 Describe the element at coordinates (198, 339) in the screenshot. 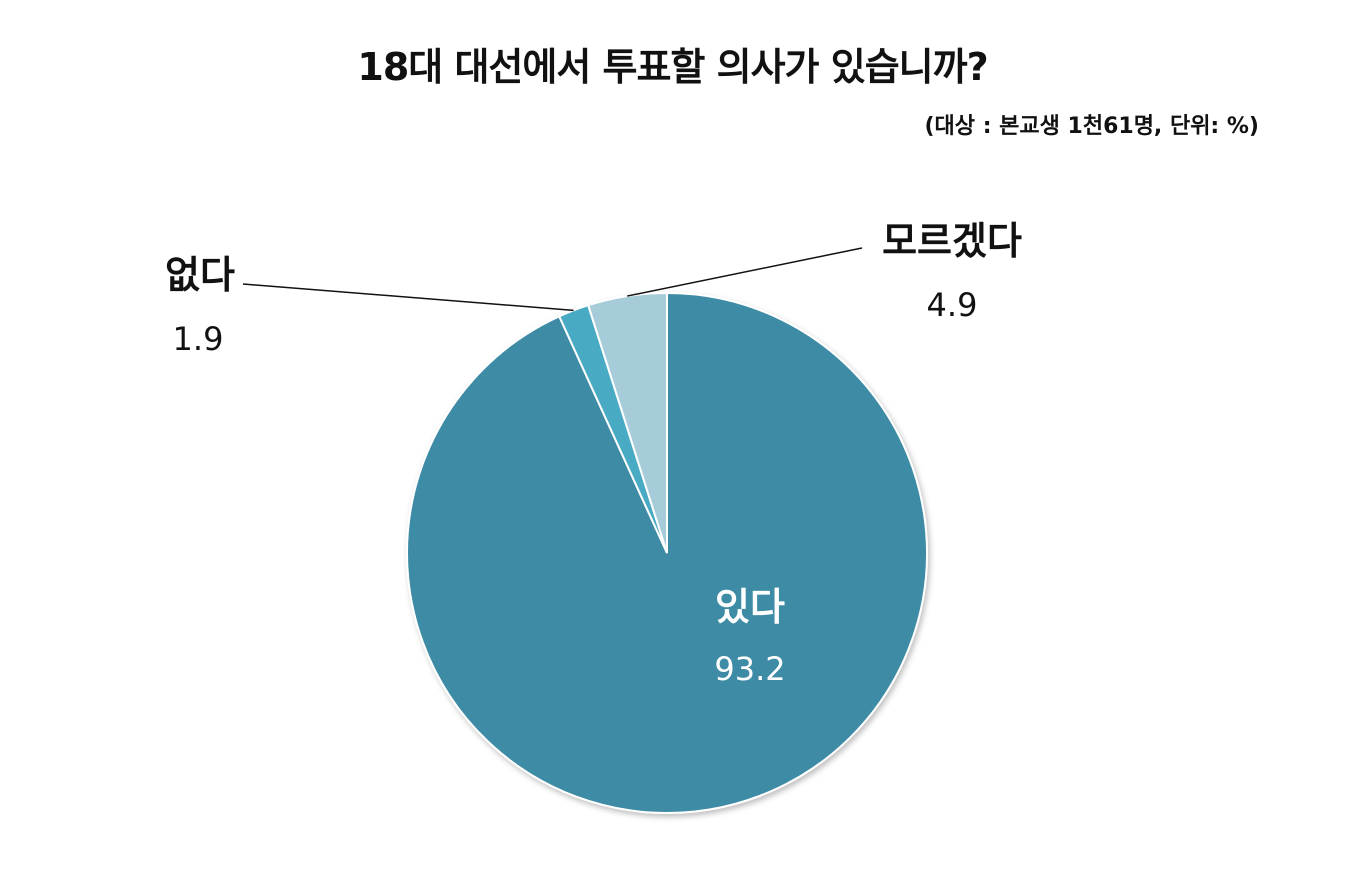

I see `slice-value-label: 1.9` at that location.